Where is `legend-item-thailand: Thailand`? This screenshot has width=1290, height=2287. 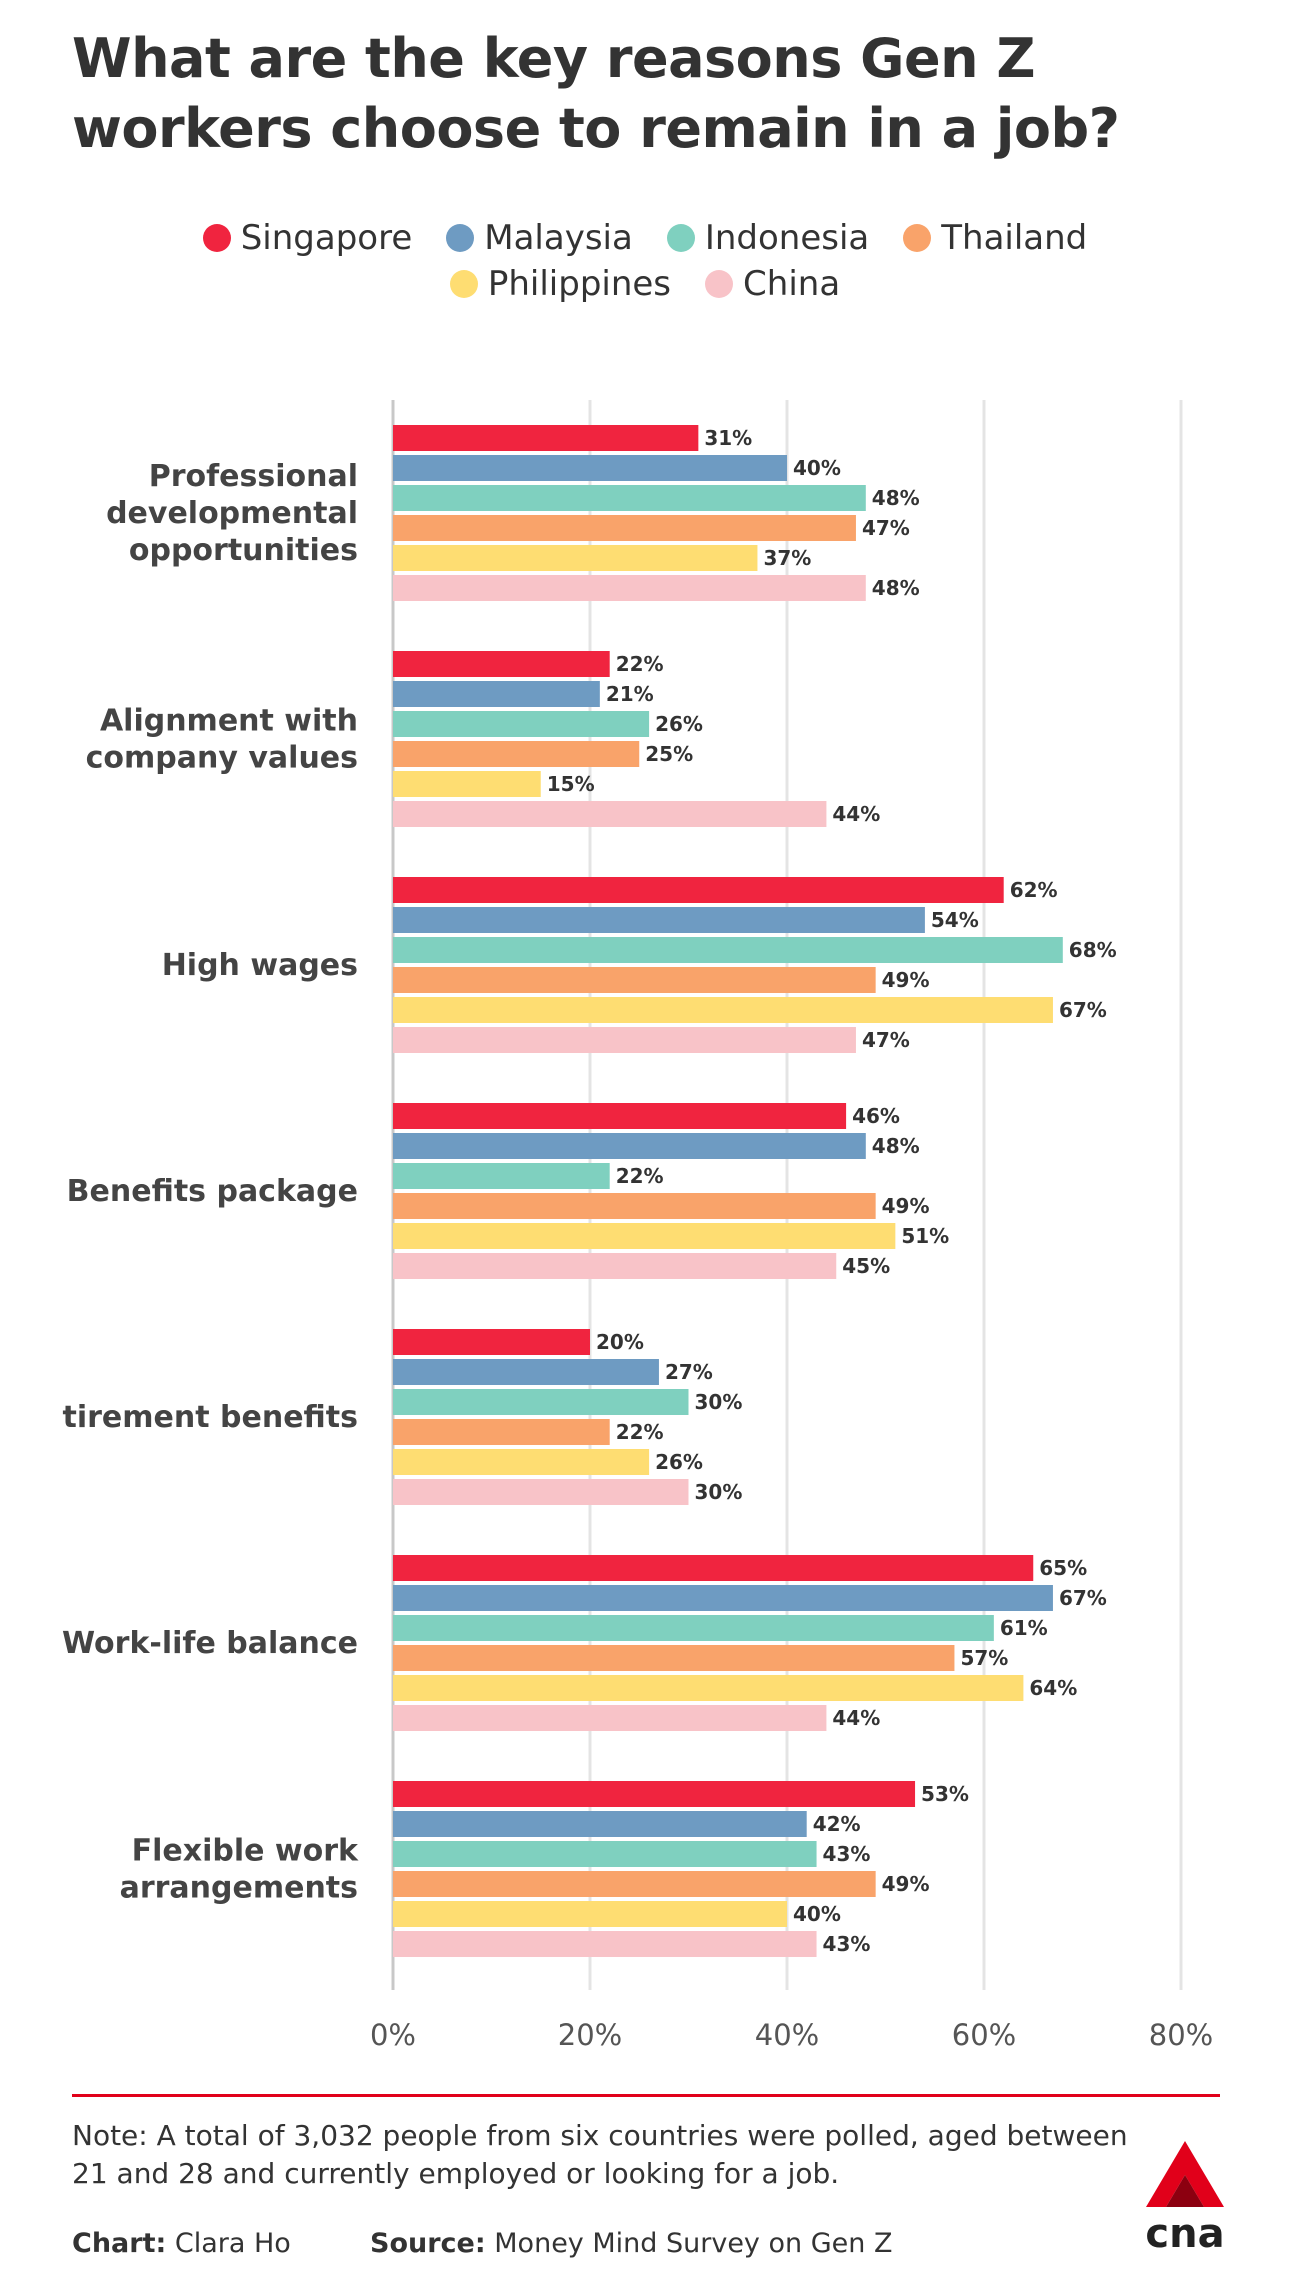 legend-item-thailand: Thailand is located at coordinates (995, 238).